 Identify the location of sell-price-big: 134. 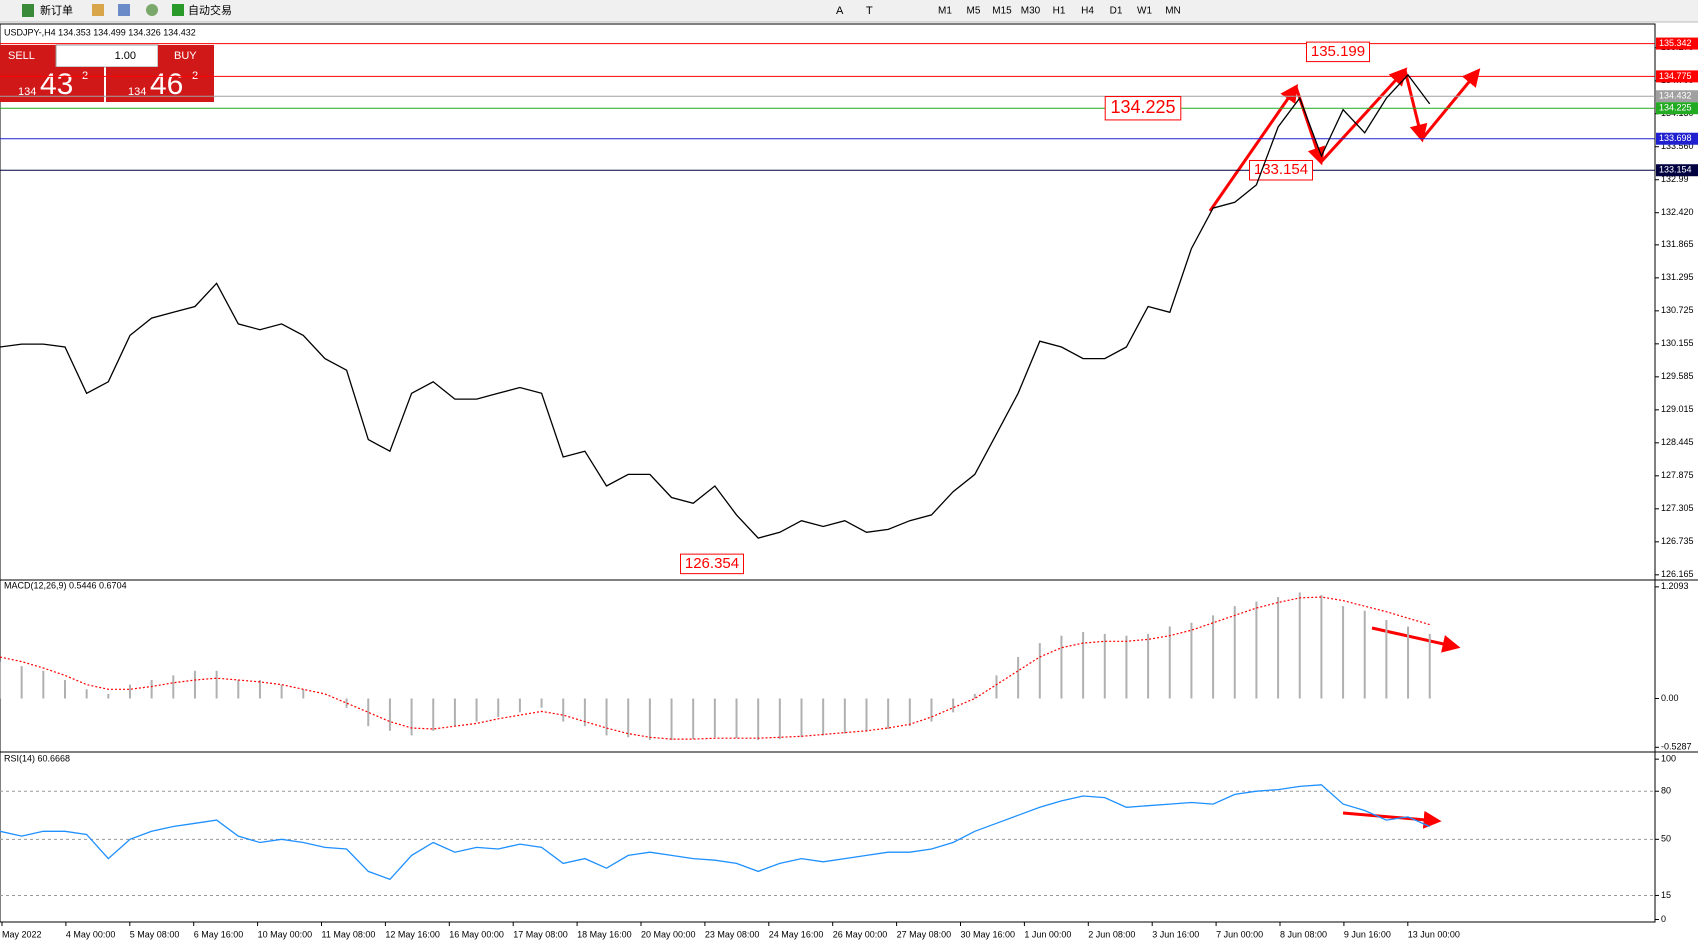
(27, 92).